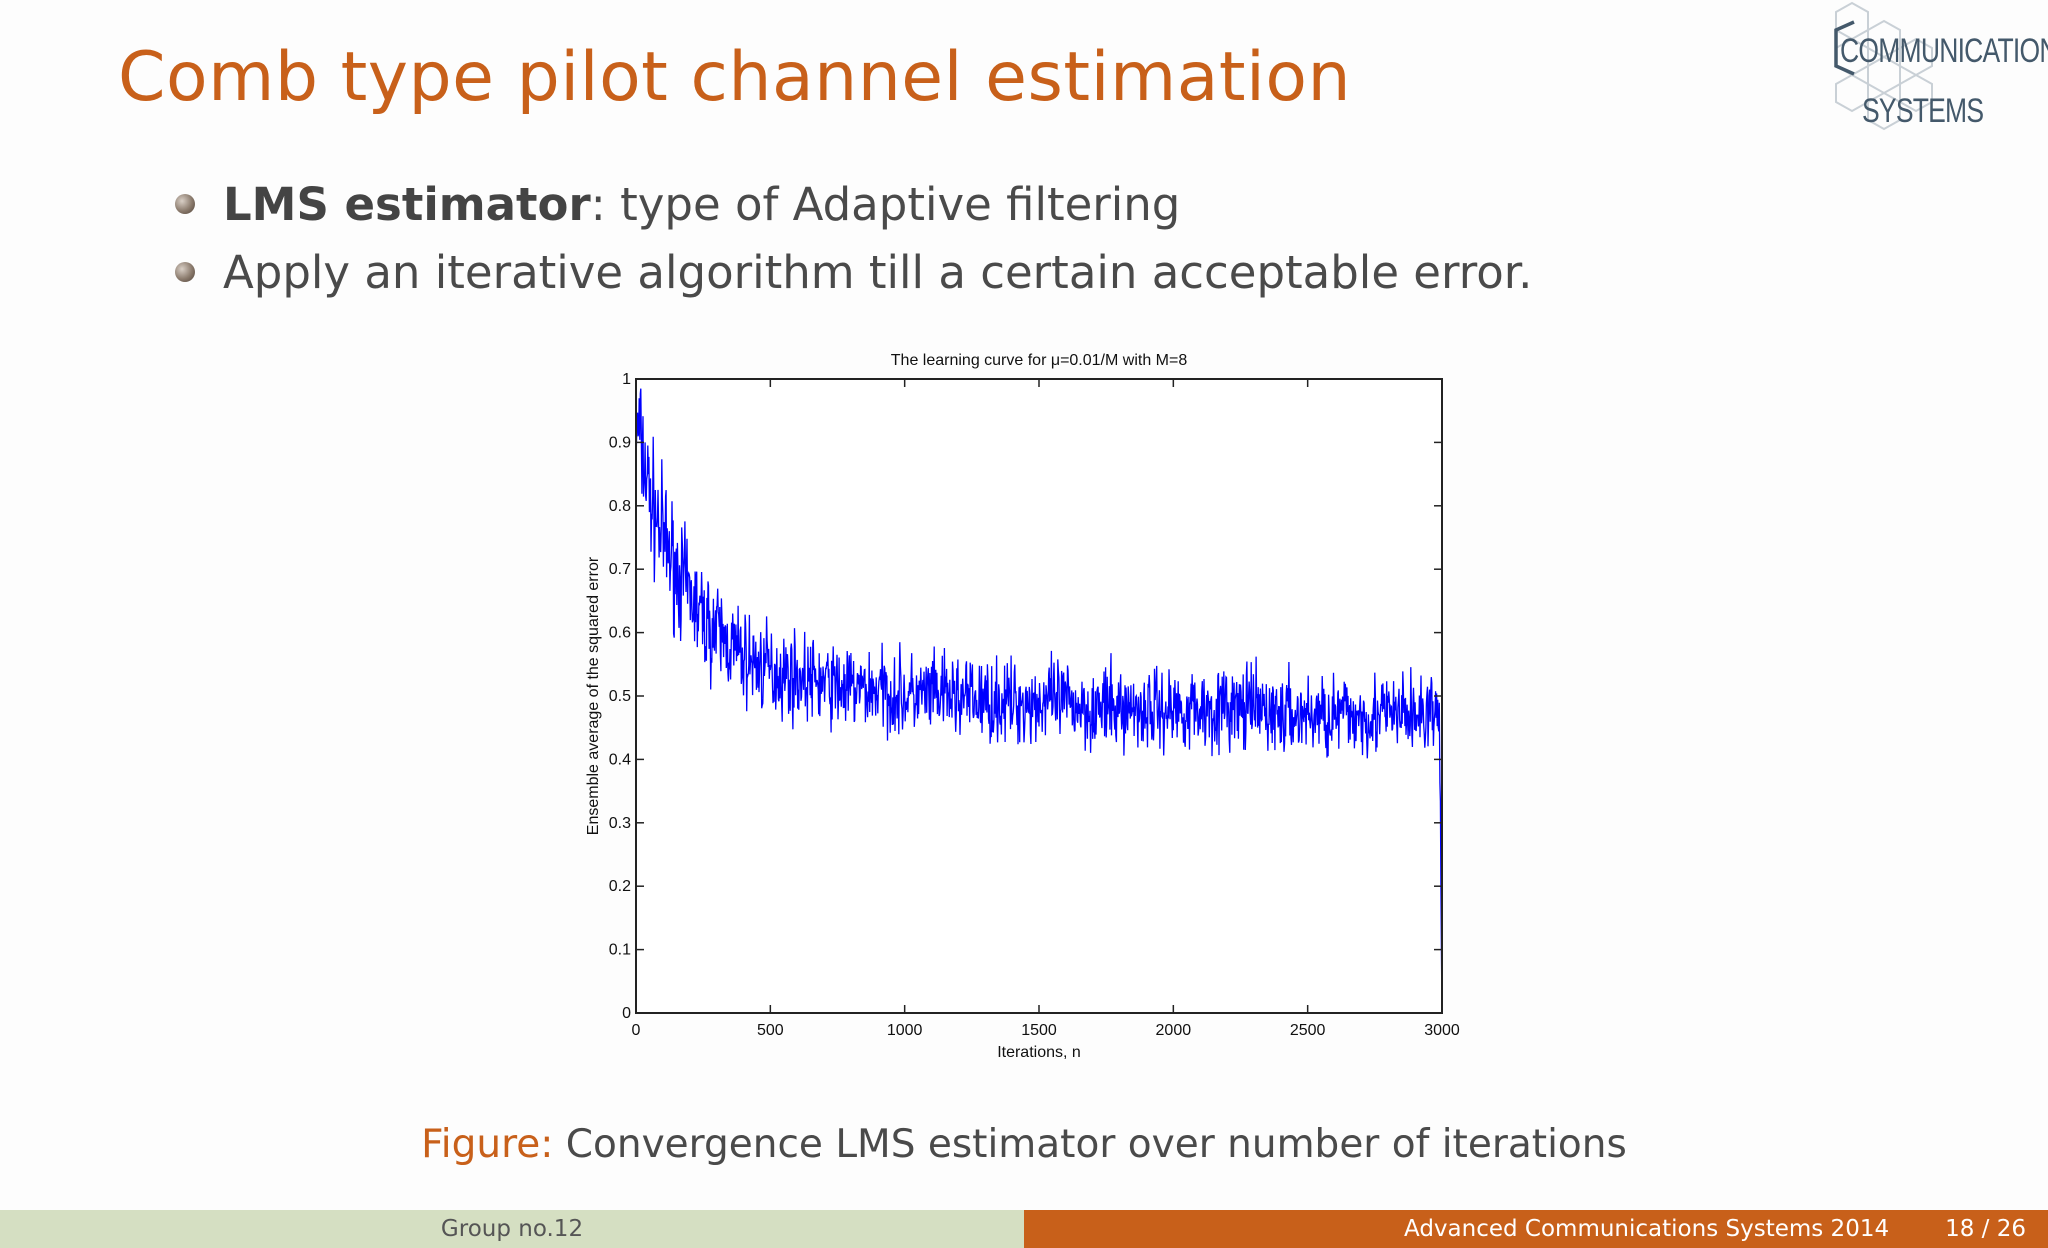 This screenshot has width=2048, height=1248. I want to click on y-tick-label: 0.2, so click(620, 886).